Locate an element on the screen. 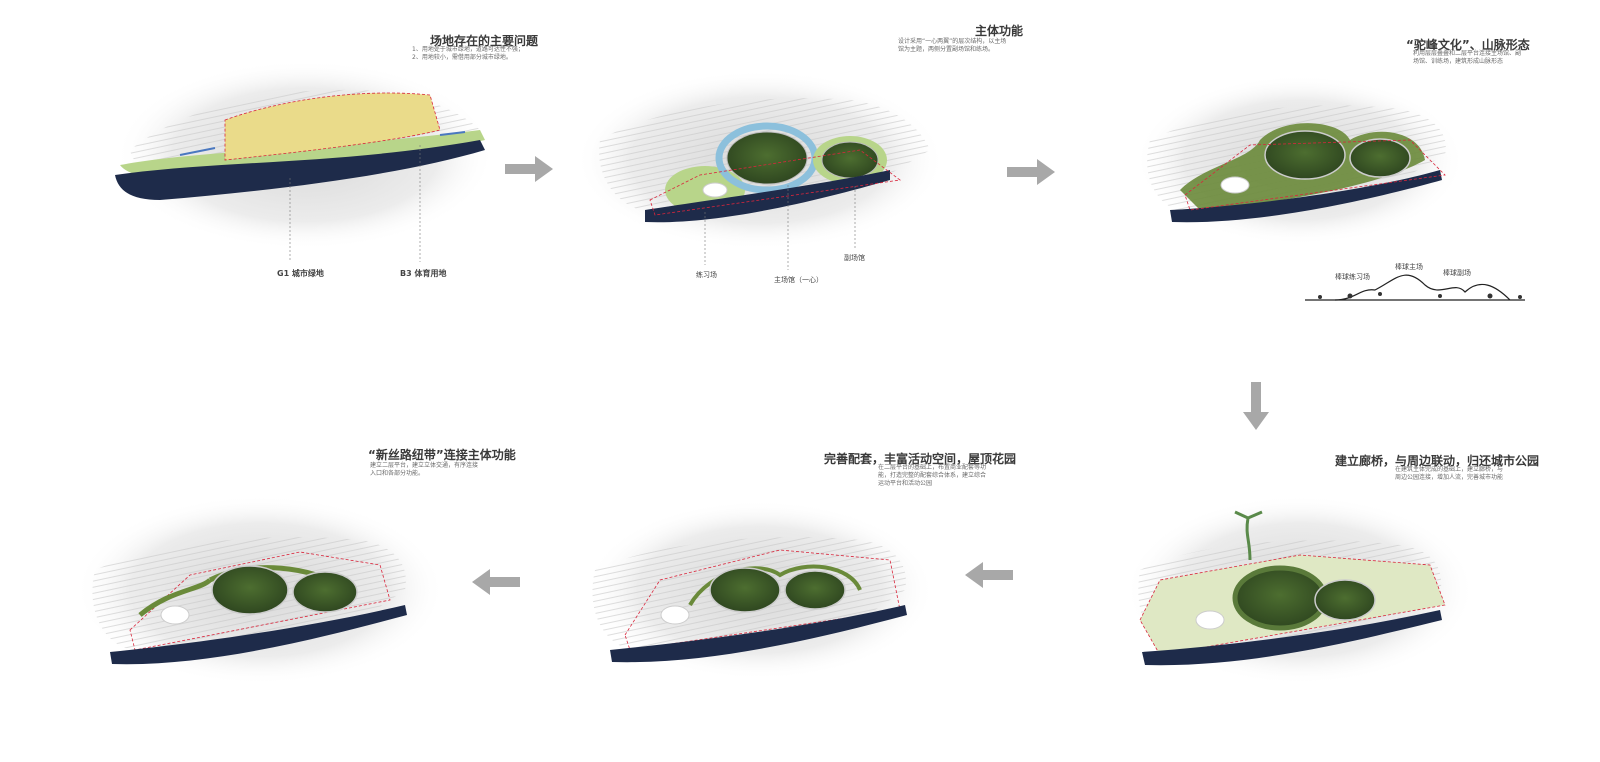 The width and height of the screenshot is (1600, 762). panel-title: 场地存在的主要问题 is located at coordinates (484, 41).